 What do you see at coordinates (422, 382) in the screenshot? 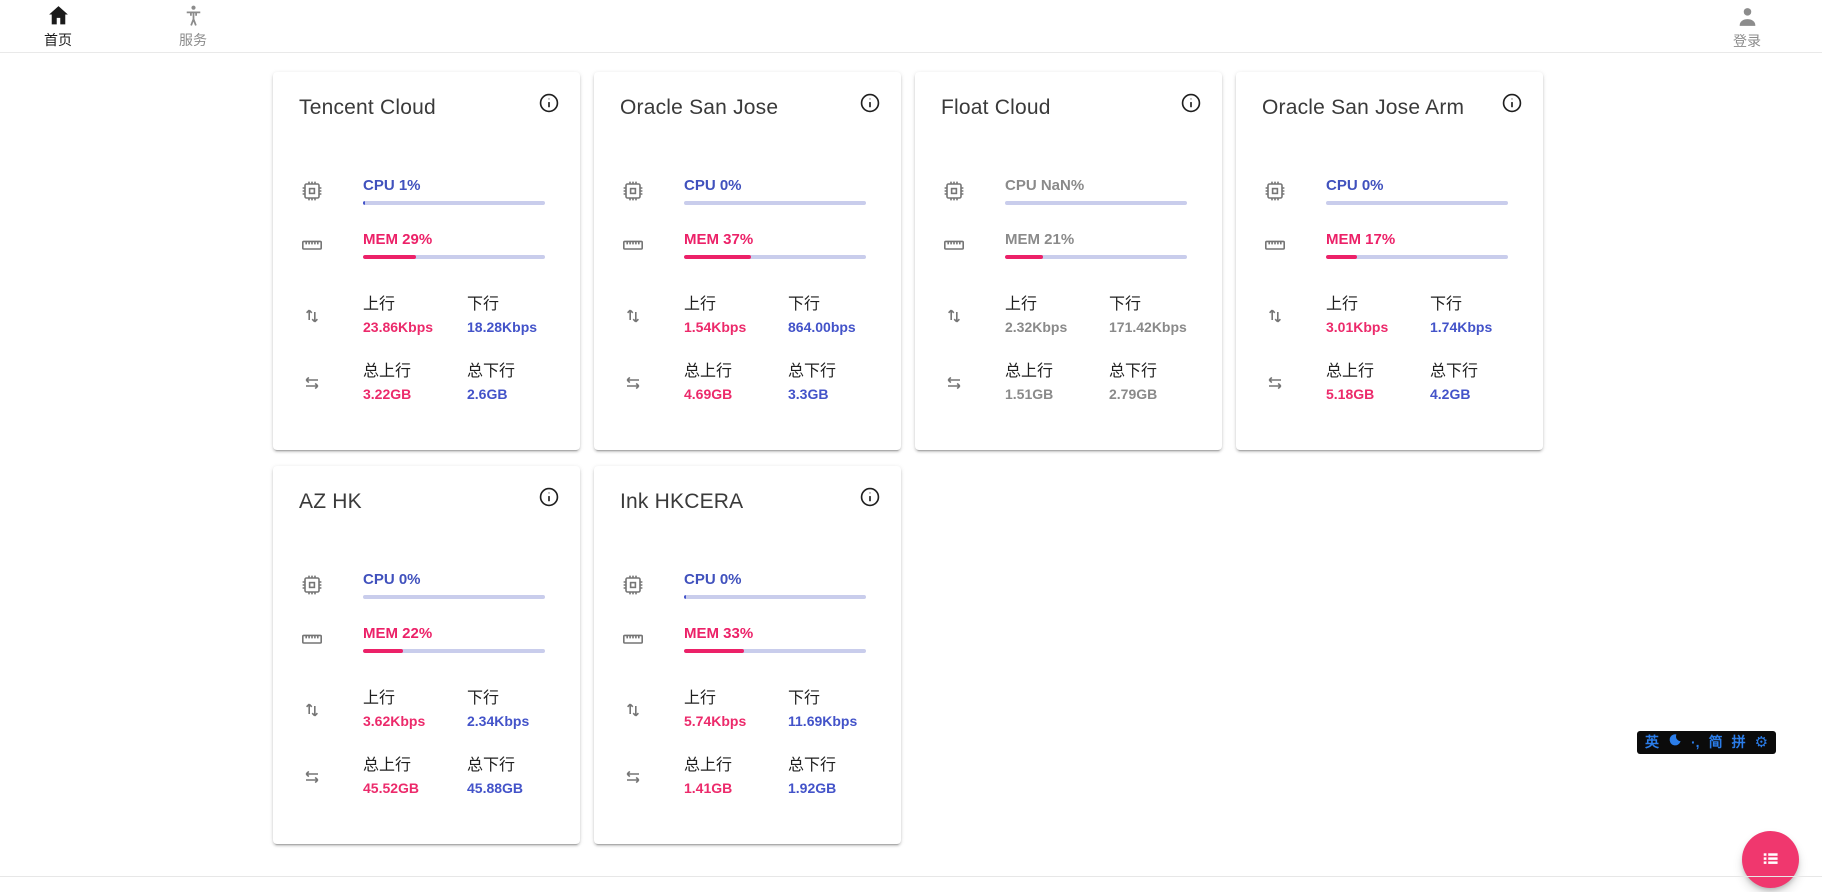
I see `network-total-row: 总上行 3.22GB 总下行 2.6GB` at bounding box center [422, 382].